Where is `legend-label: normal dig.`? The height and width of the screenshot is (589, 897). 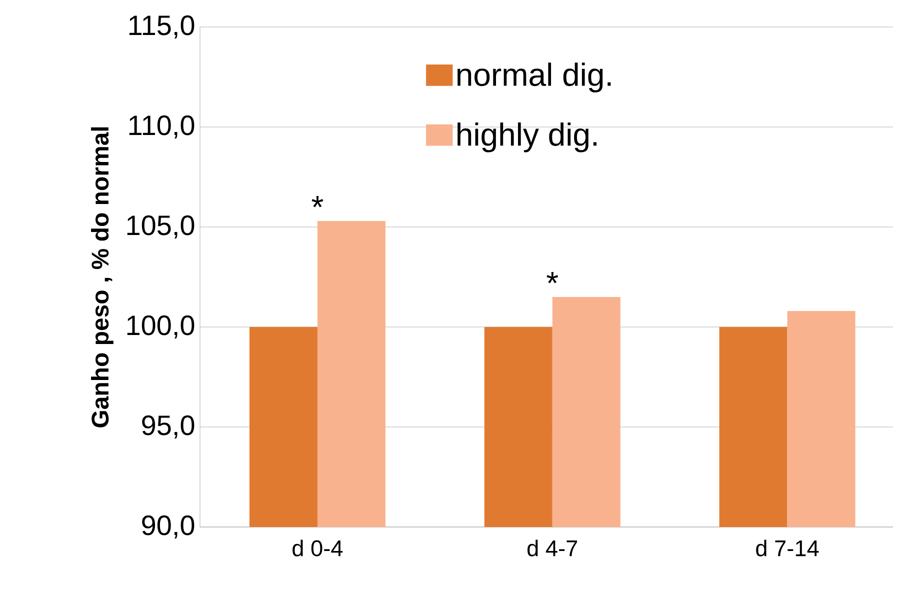 legend-label: normal dig. is located at coordinates (534, 77).